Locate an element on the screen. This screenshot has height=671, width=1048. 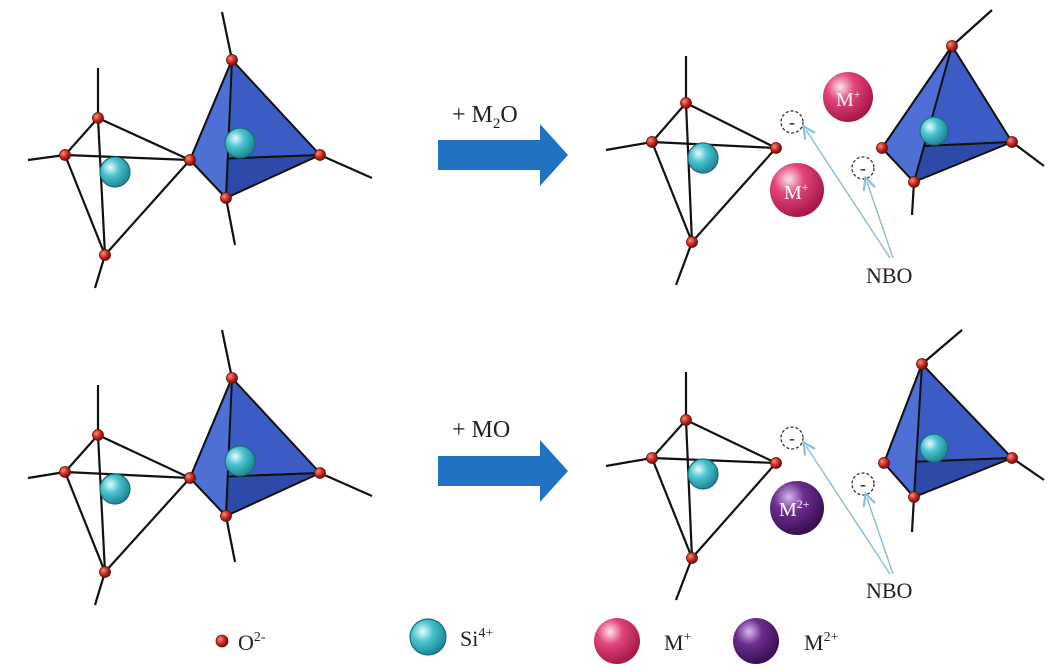
svg-text: M+ is located at coordinates (678, 642).